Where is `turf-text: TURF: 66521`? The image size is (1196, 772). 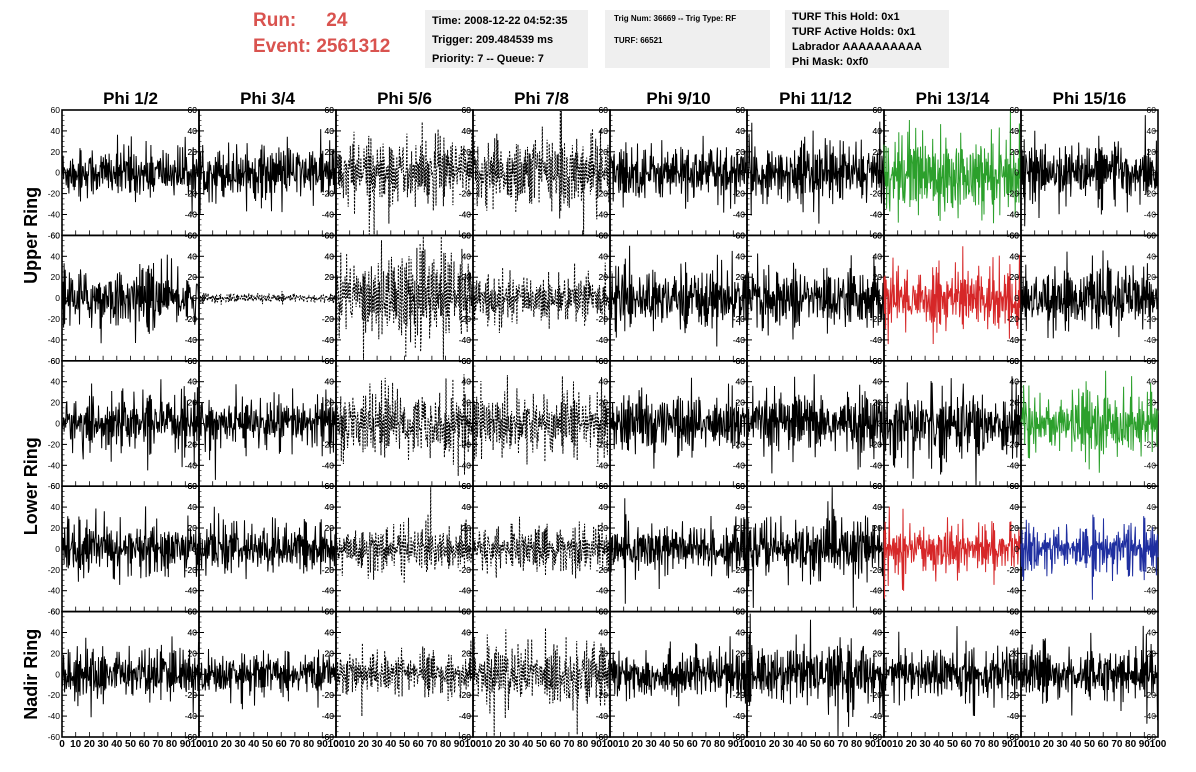 turf-text: TURF: 66521 is located at coordinates (638, 40).